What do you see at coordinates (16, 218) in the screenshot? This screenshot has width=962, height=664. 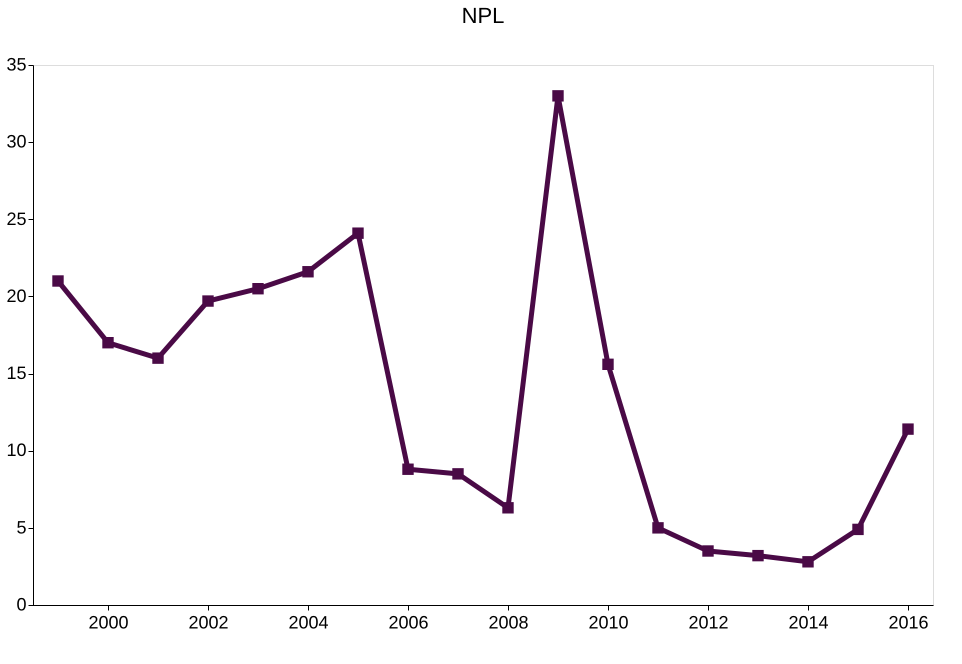 I see `y-tick-label: 25` at bounding box center [16, 218].